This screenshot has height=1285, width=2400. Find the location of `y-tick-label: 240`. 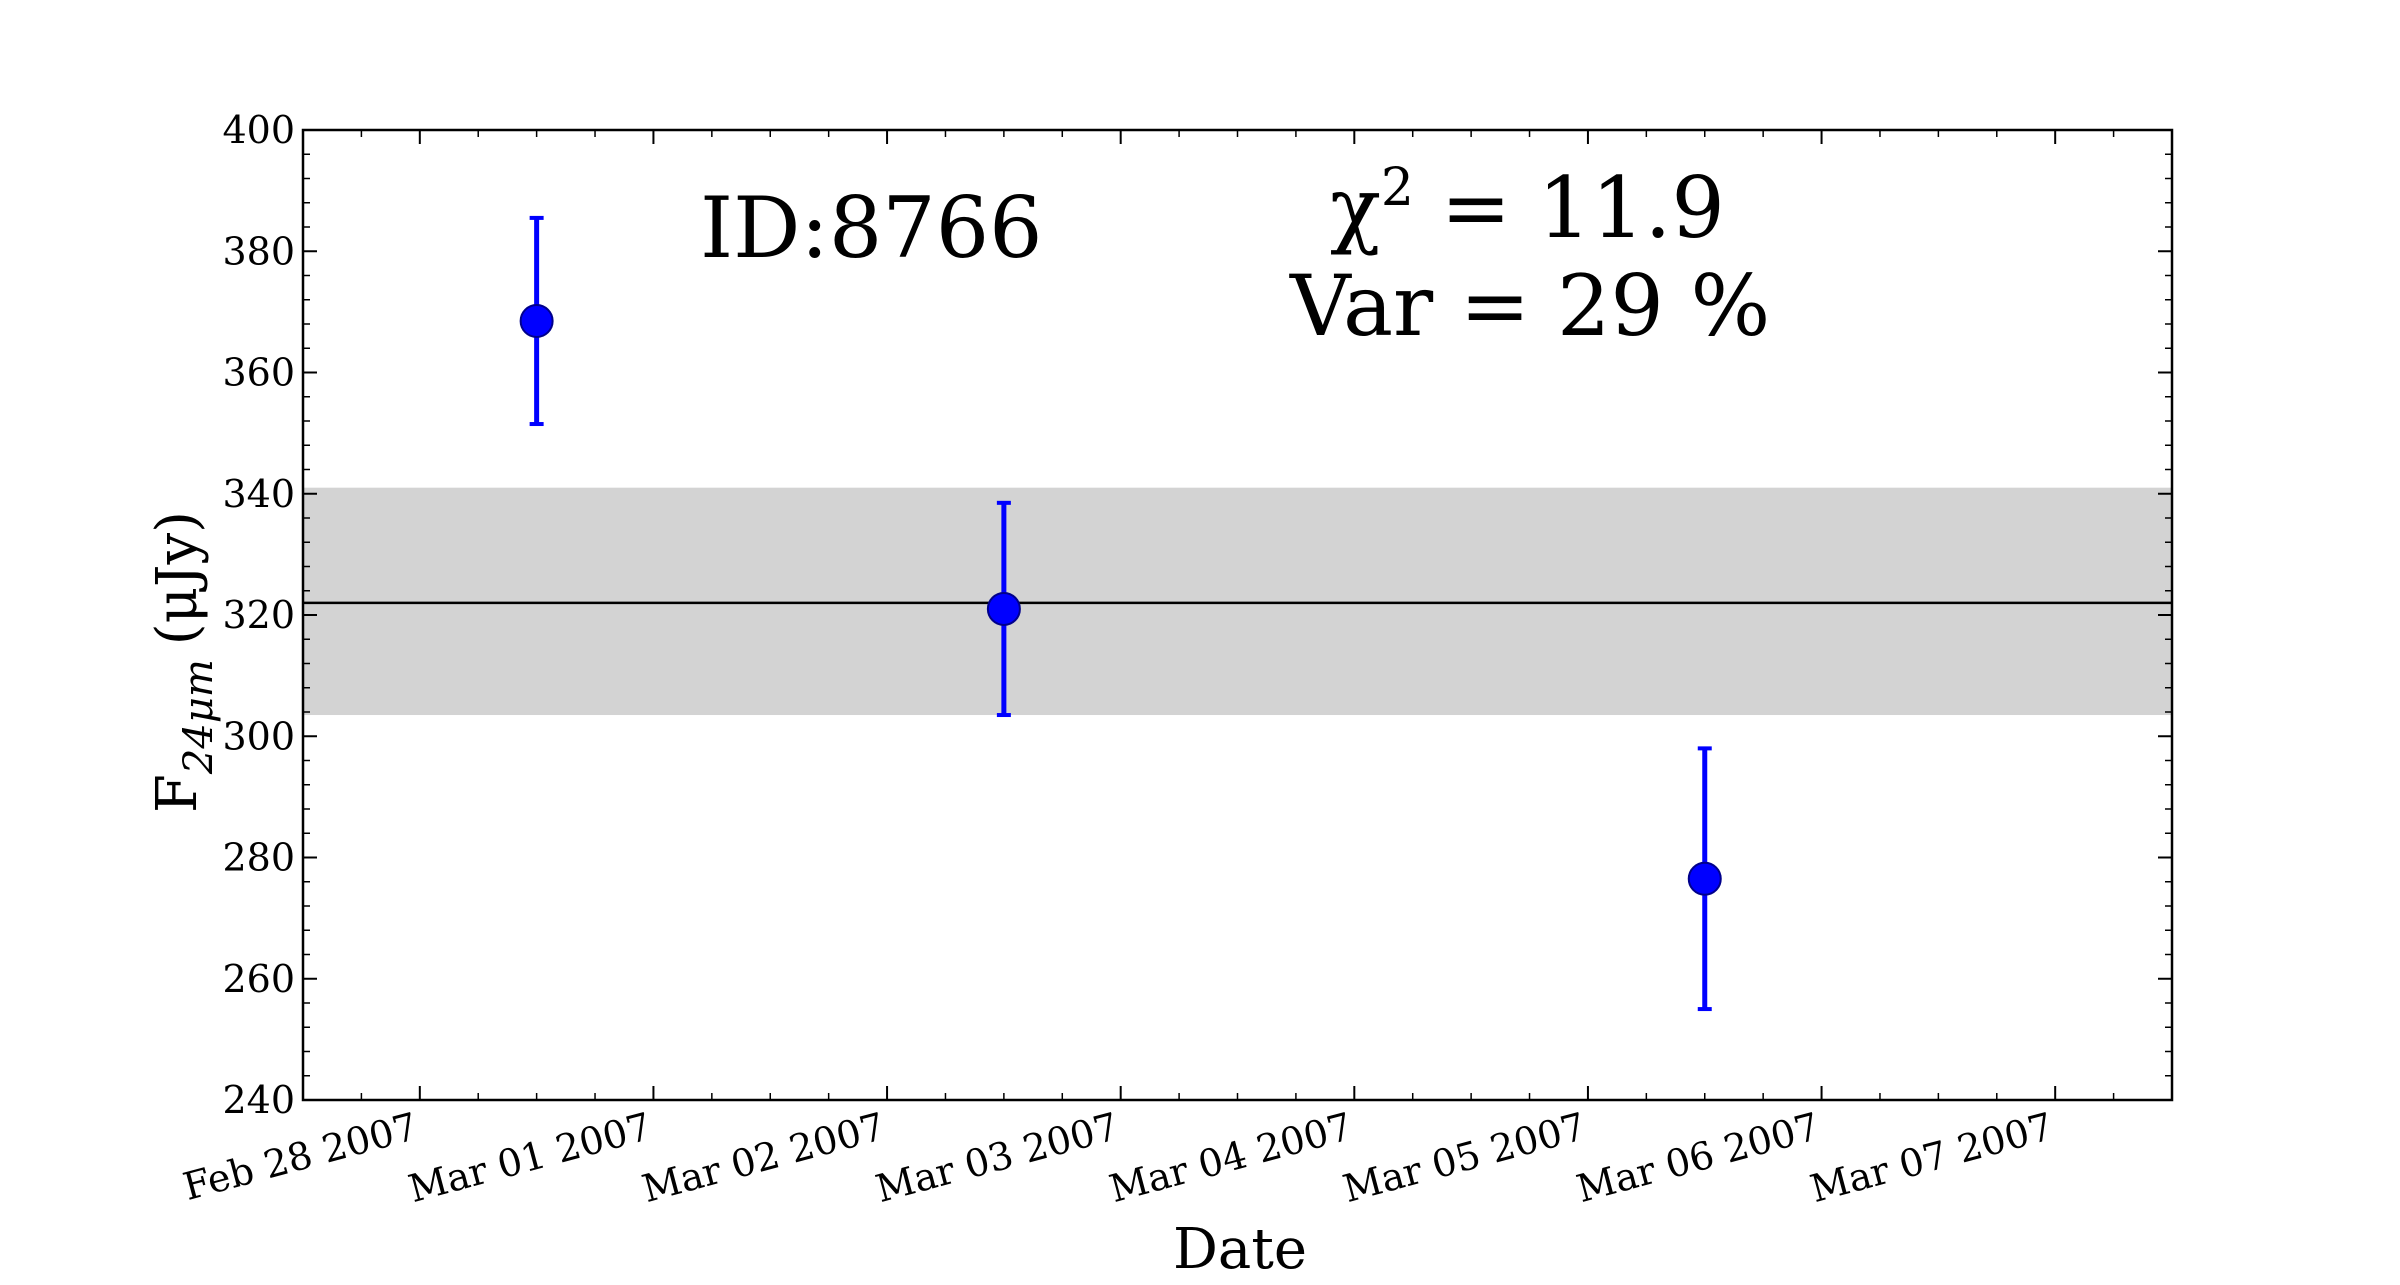

y-tick-label: 240 is located at coordinates (258, 1100).